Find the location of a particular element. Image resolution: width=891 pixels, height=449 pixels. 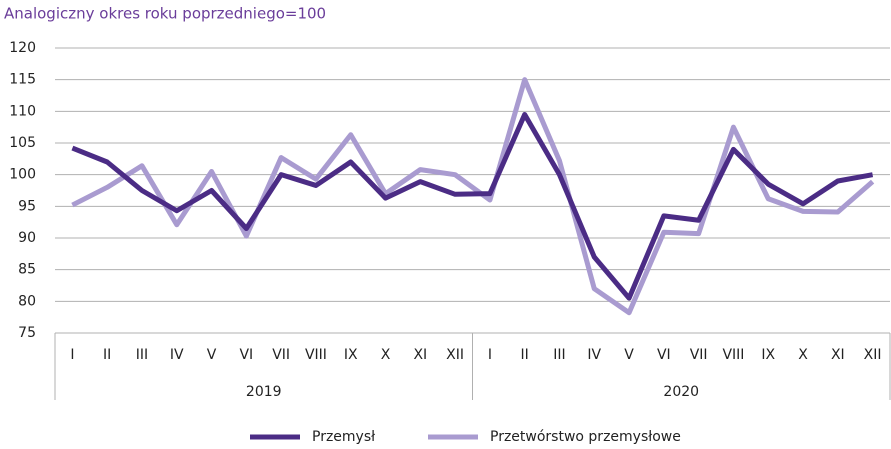

y-tick-label: 110 is located at coordinates (22, 111).